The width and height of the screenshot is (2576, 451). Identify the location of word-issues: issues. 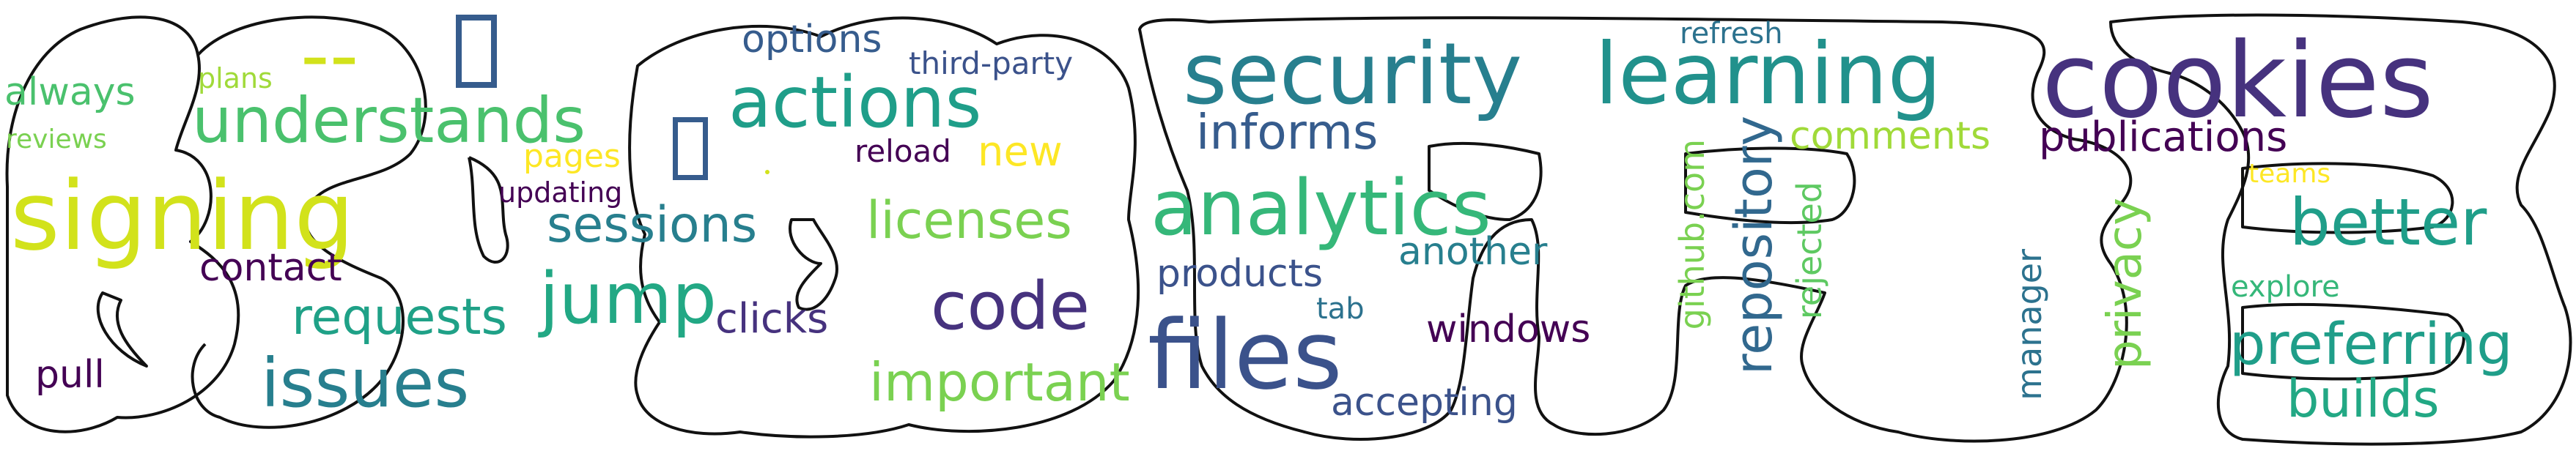
(365, 383).